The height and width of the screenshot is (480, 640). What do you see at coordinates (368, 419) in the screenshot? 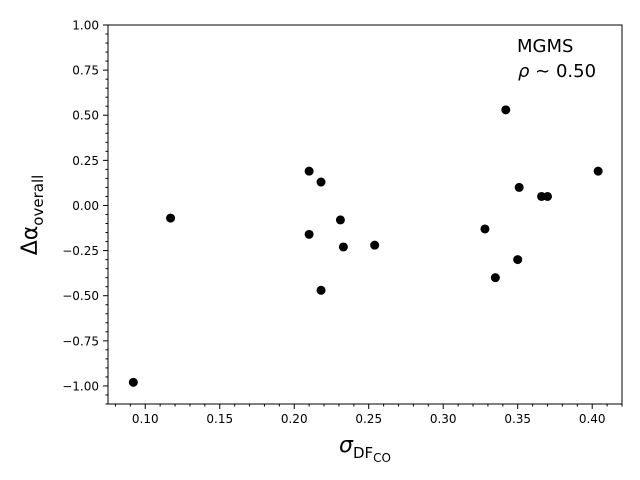
I see `x-tick-label: 0.25` at bounding box center [368, 419].